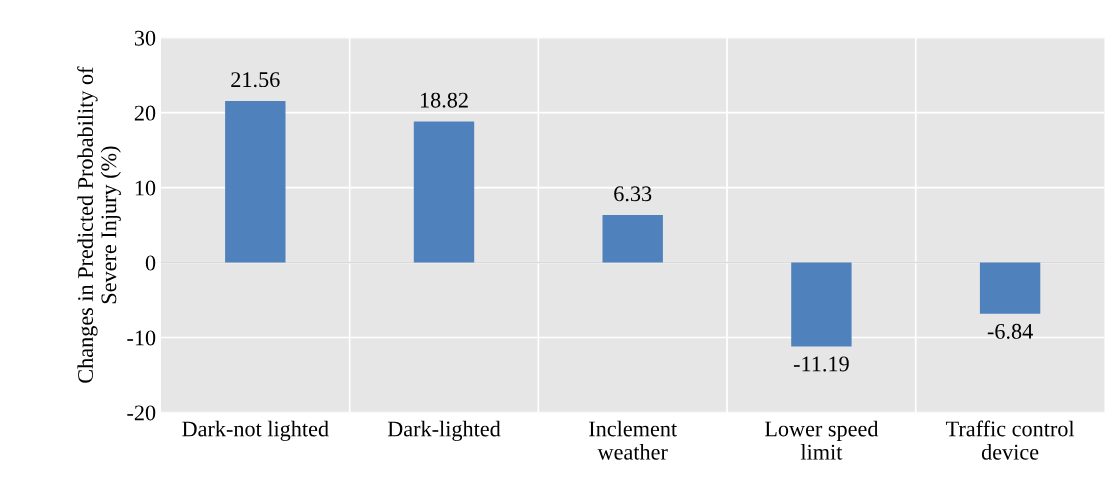 This screenshot has height=503, width=1110. What do you see at coordinates (1010, 440) in the screenshot?
I see `x-tick-label: Traffic control device` at bounding box center [1010, 440].